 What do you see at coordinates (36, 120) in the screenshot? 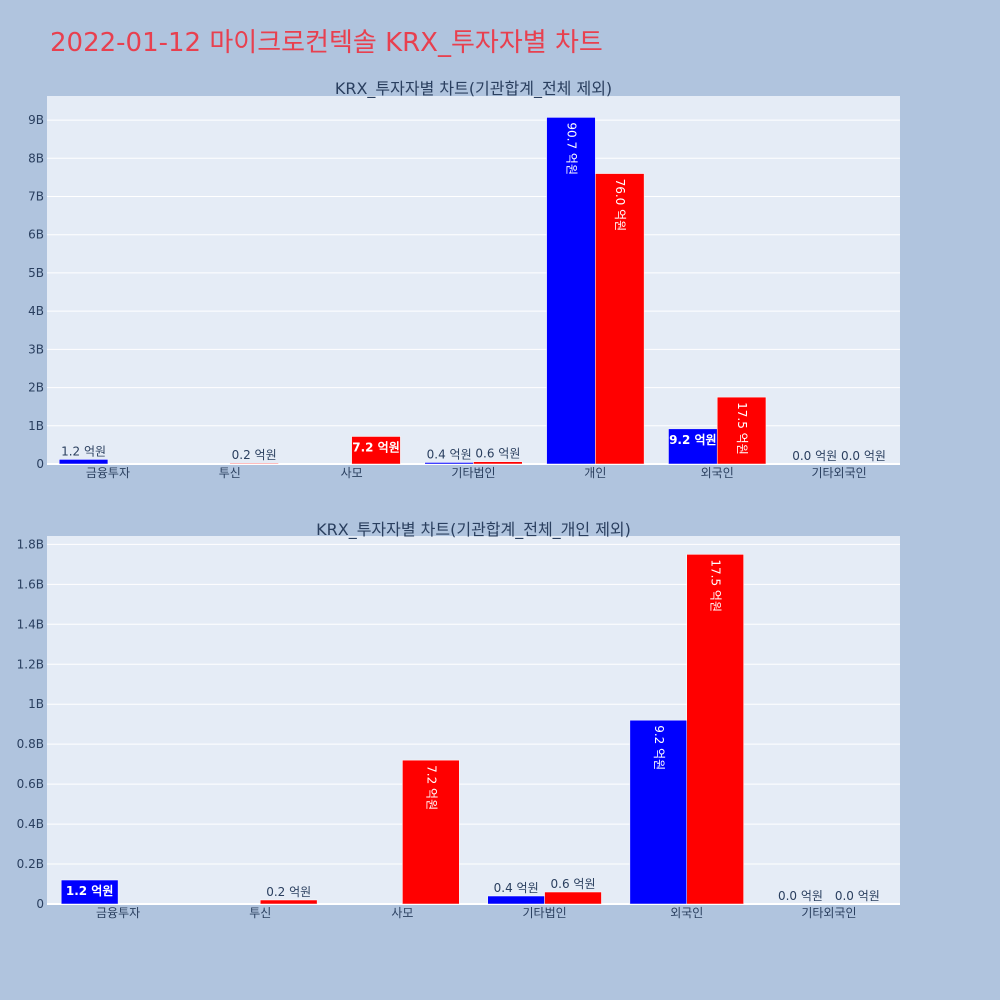
I see `y-tick-label: 9B` at bounding box center [36, 120].